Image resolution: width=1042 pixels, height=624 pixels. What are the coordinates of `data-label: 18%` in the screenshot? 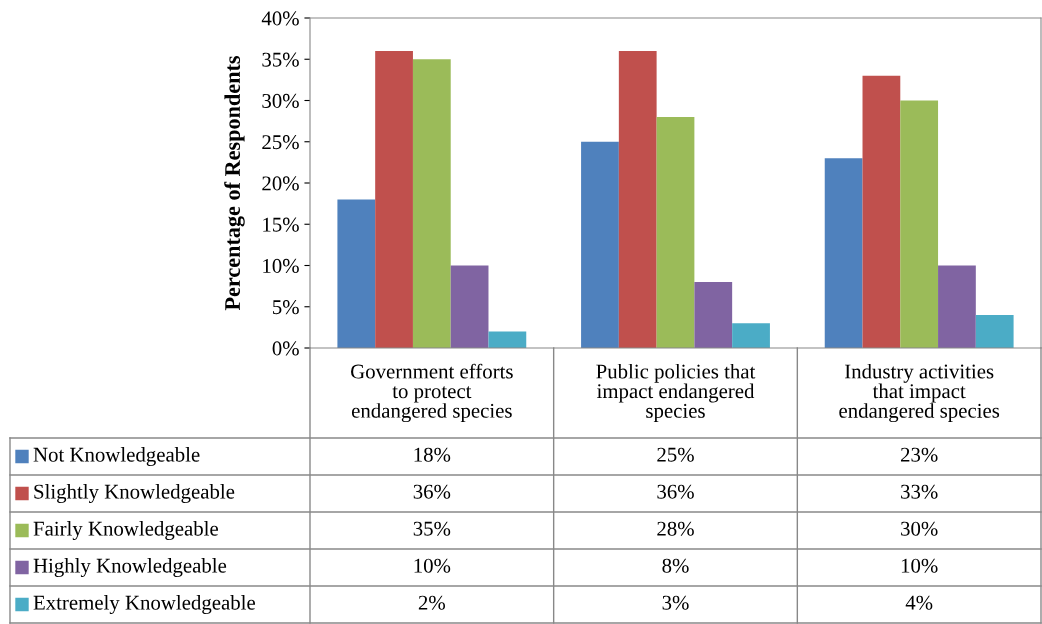 It's located at (432, 454).